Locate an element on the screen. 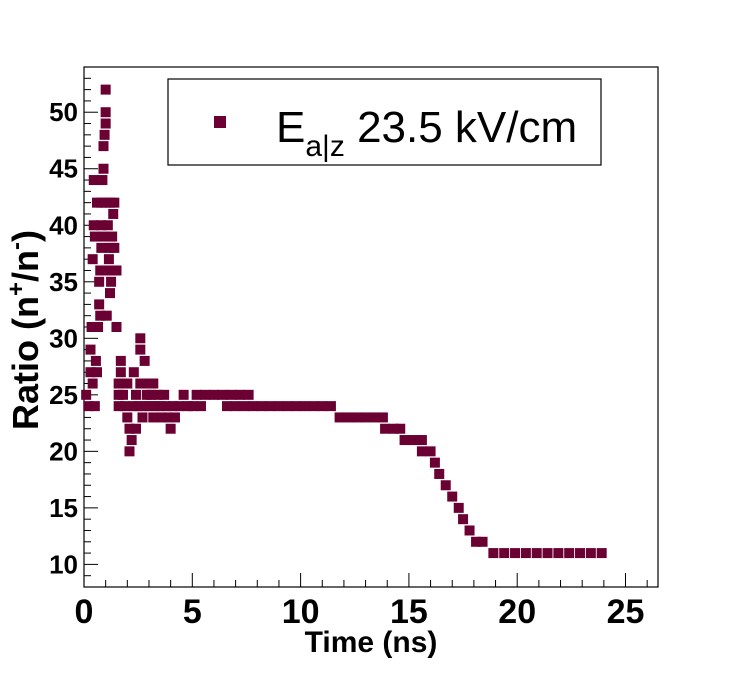  y-axis-title-sup-minus: - is located at coordinates (16, 246).